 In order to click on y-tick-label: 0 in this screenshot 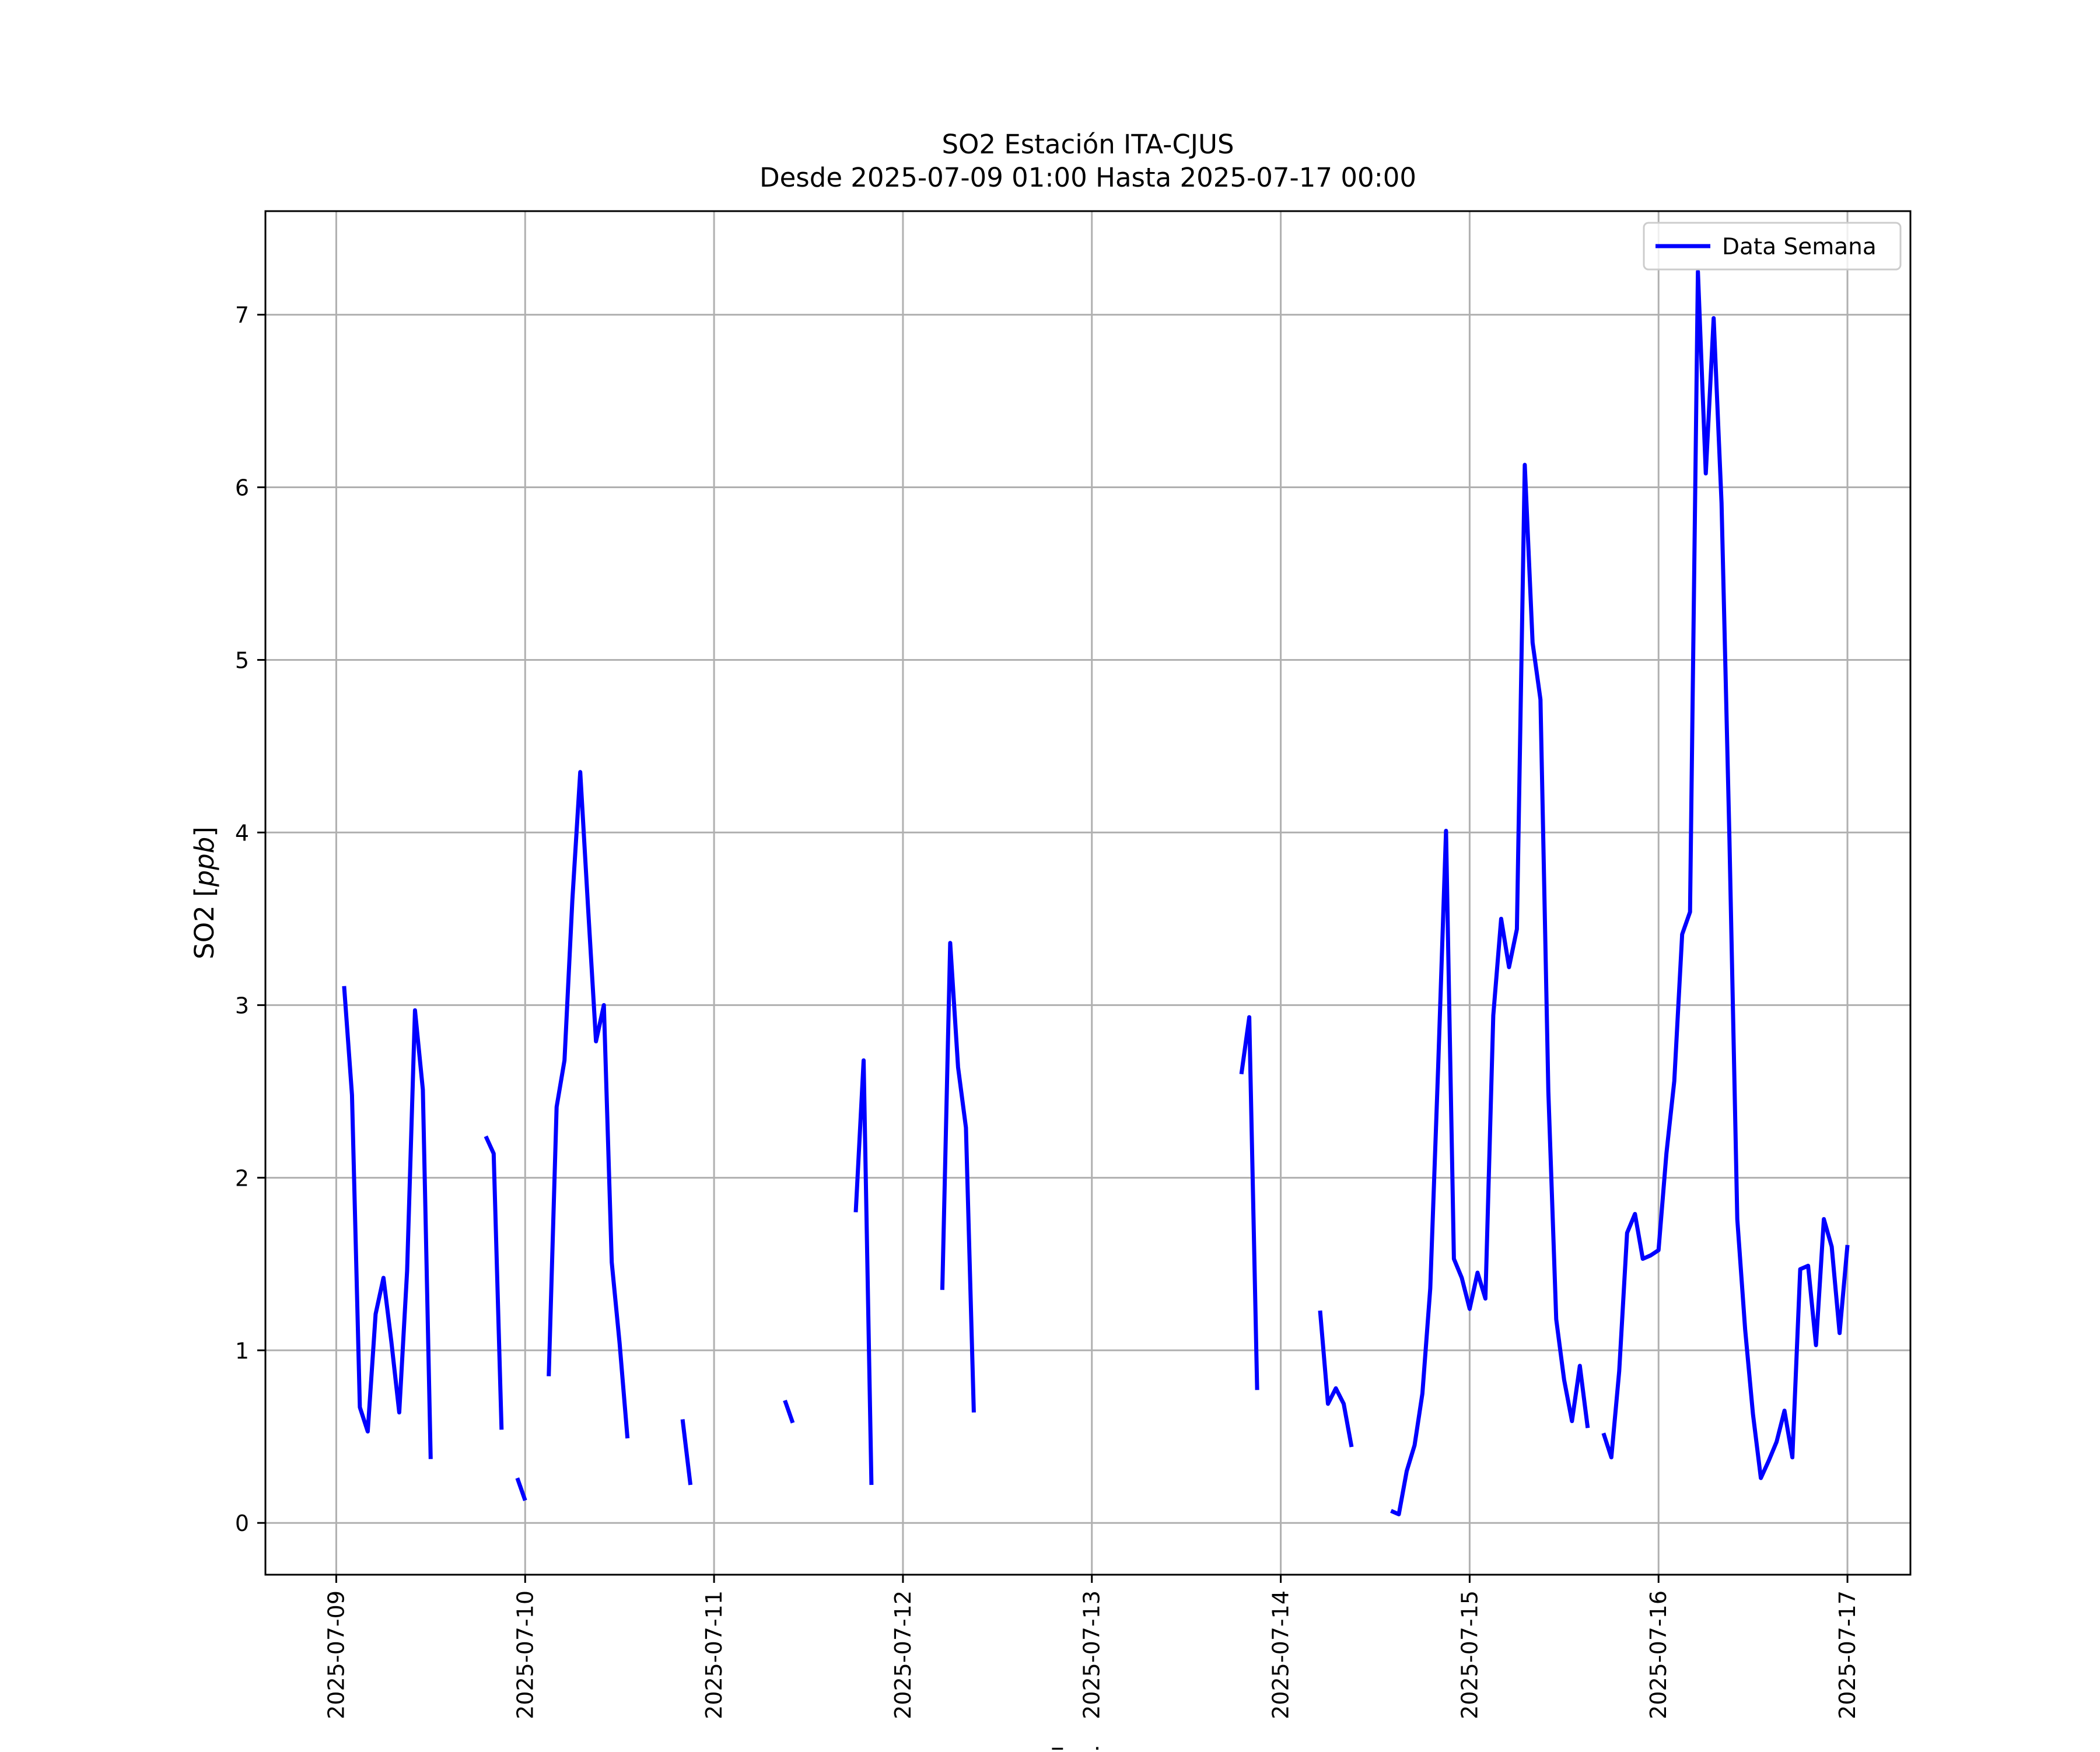, I will do `click(242, 1523)`.